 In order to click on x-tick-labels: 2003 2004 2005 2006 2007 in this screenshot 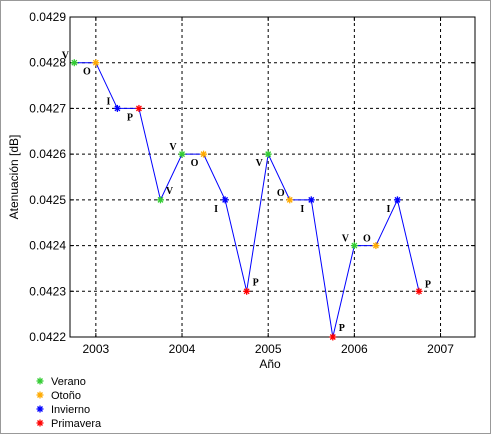, I will do `click(268, 349)`.